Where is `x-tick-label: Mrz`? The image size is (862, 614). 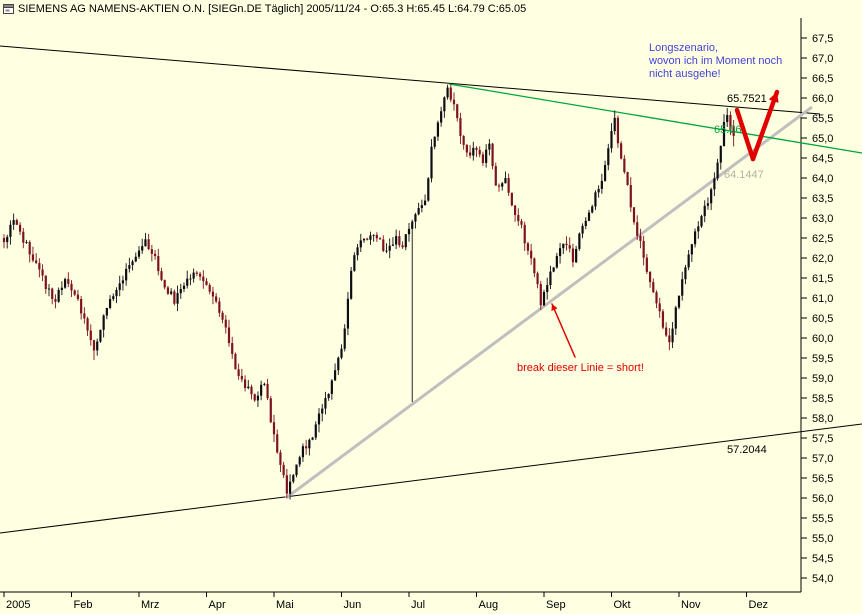
x-tick-label: Mrz is located at coordinates (150, 605).